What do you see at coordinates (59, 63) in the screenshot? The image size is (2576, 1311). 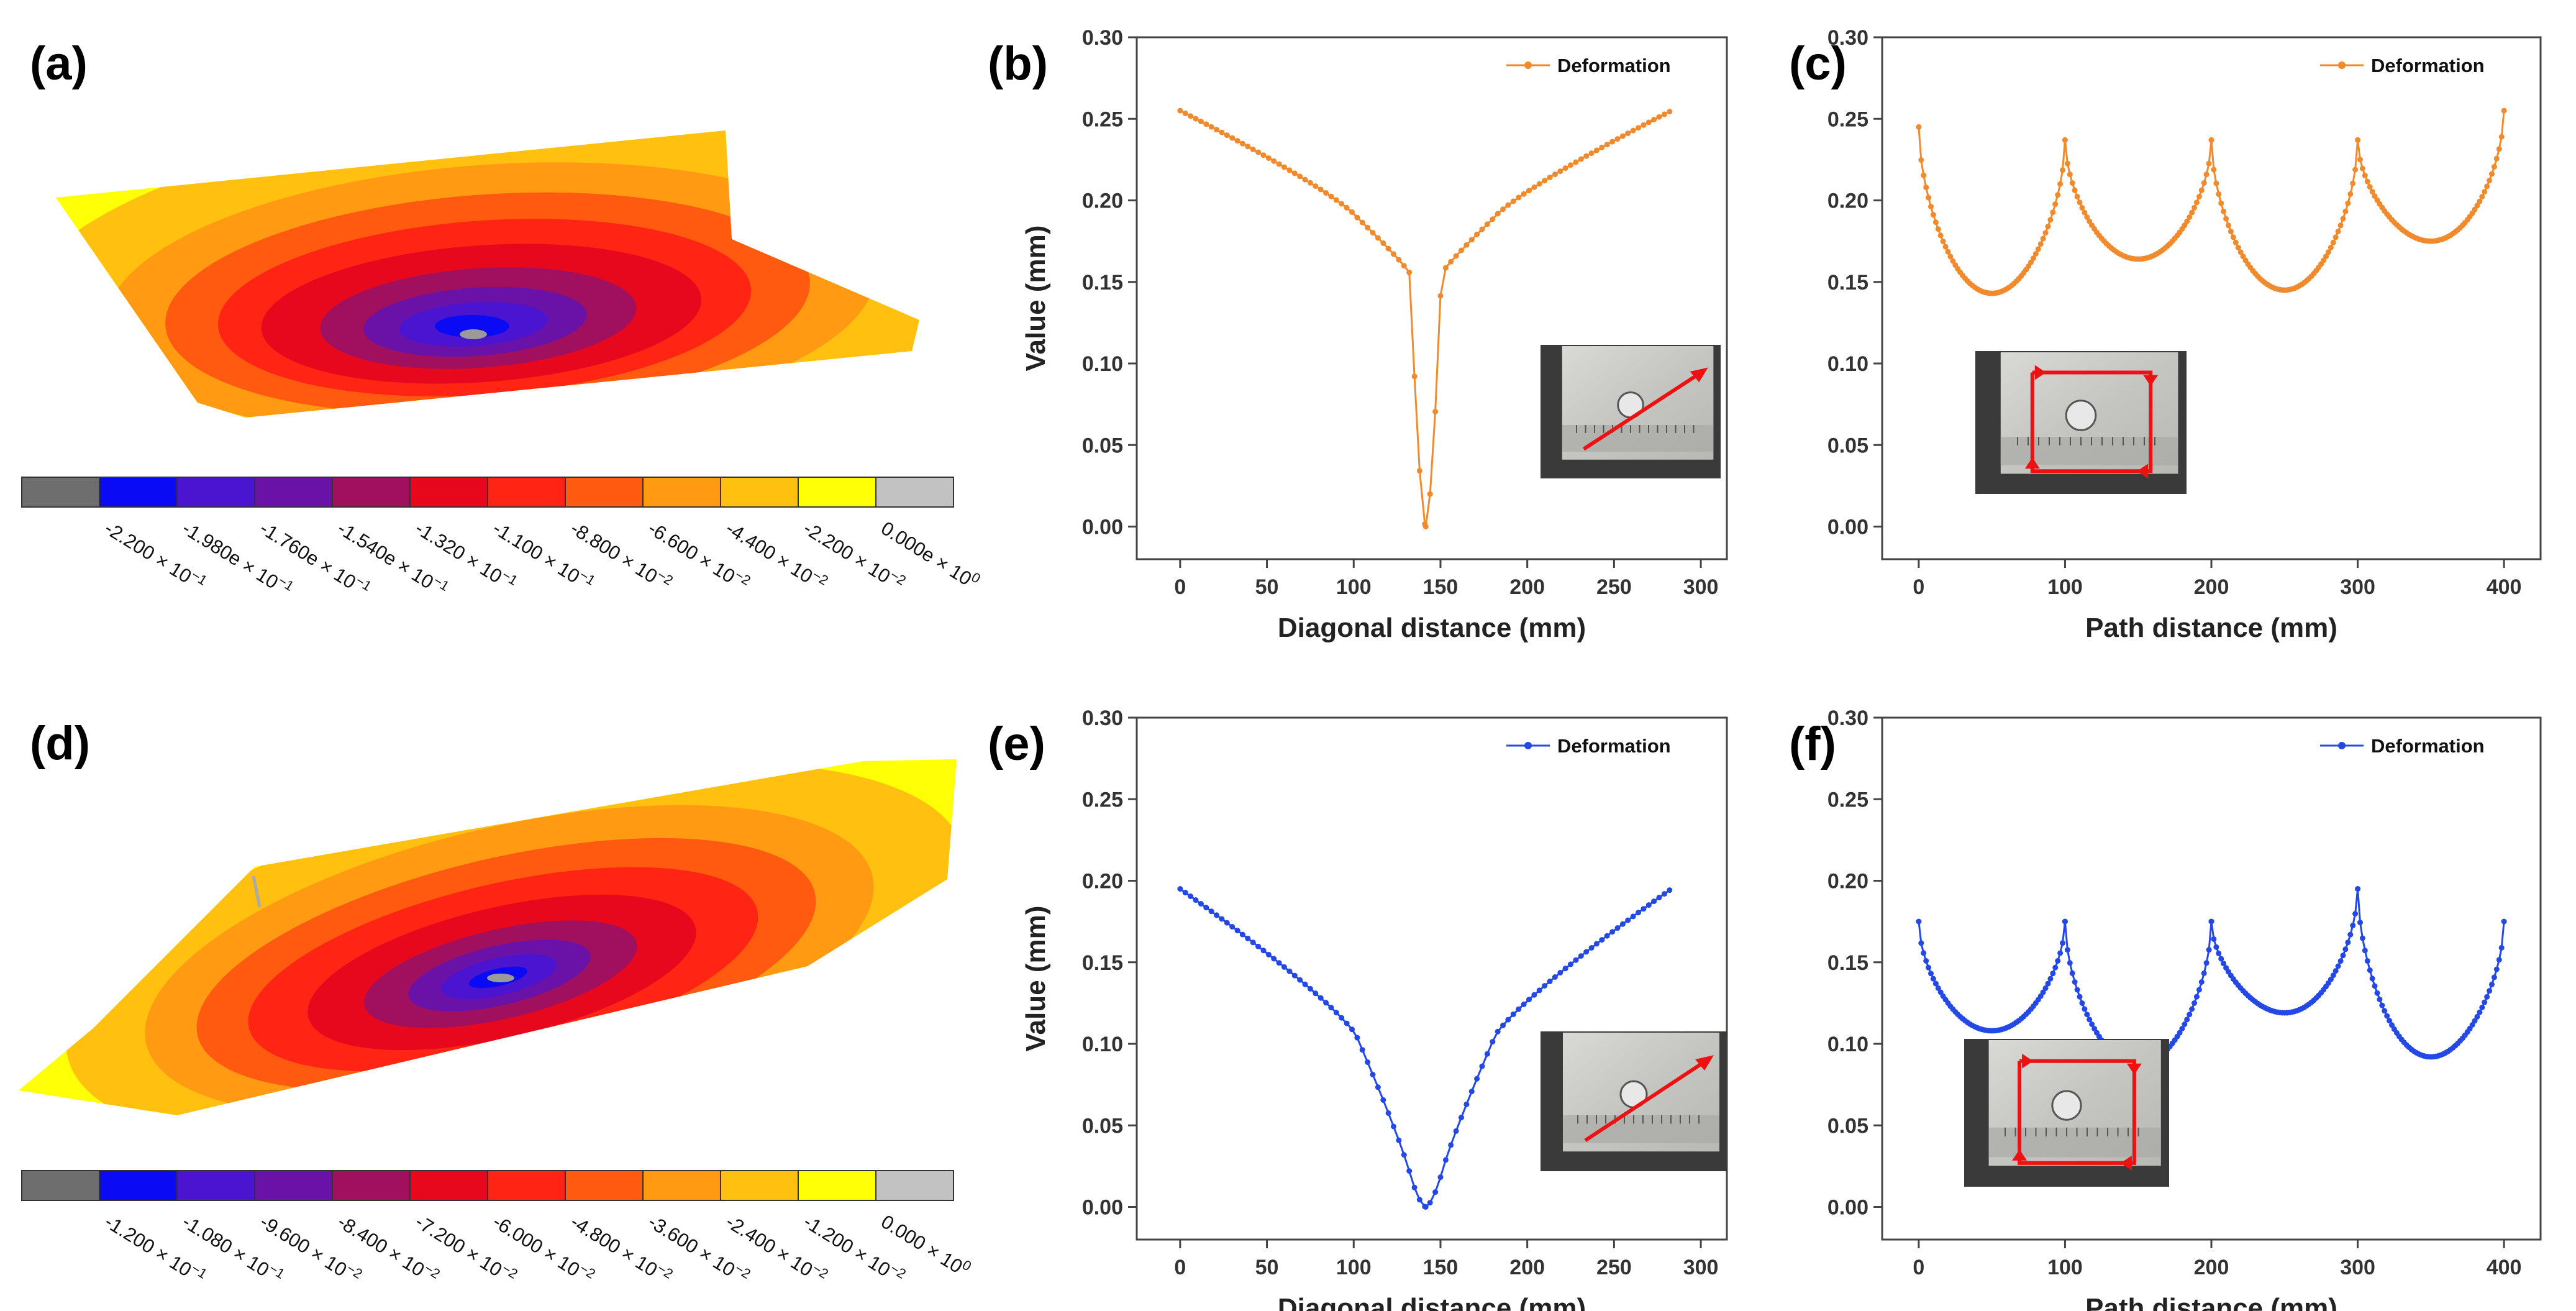 I see `panel-a-letter: (a)` at bounding box center [59, 63].